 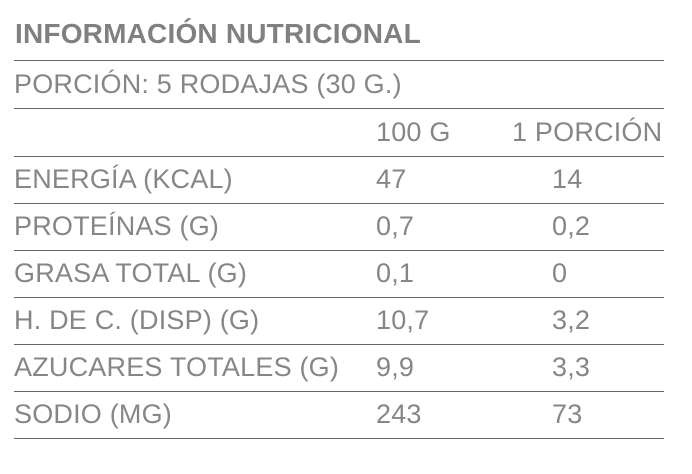 I want to click on header-per-100g: 100 G, so click(x=444, y=133).